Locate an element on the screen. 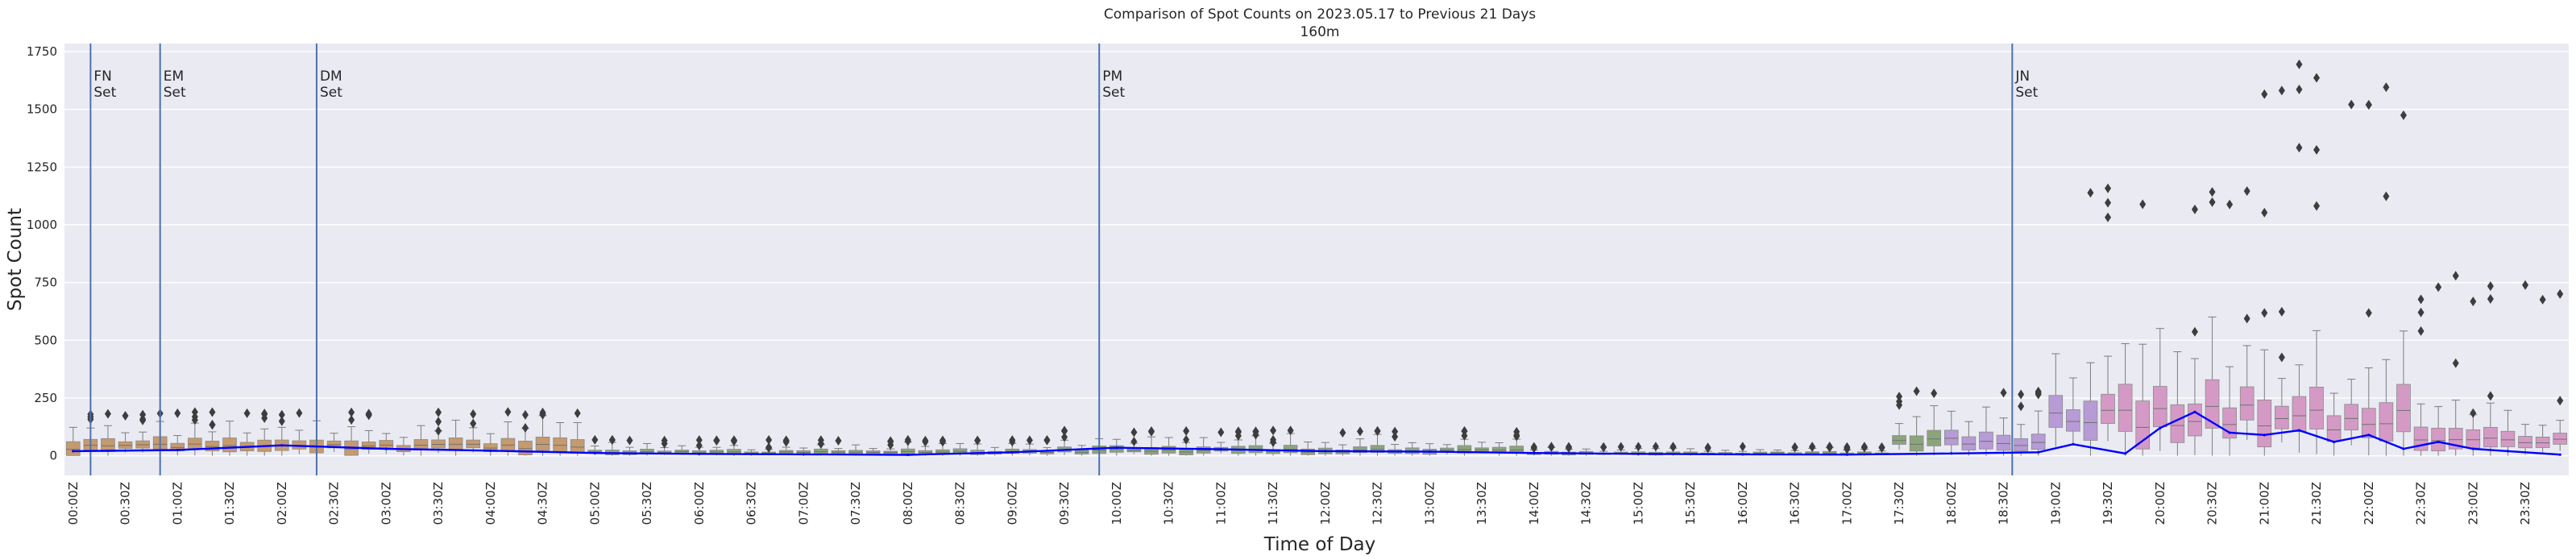 The image size is (2576, 560). y-tick-label: 1250 is located at coordinates (42, 167).